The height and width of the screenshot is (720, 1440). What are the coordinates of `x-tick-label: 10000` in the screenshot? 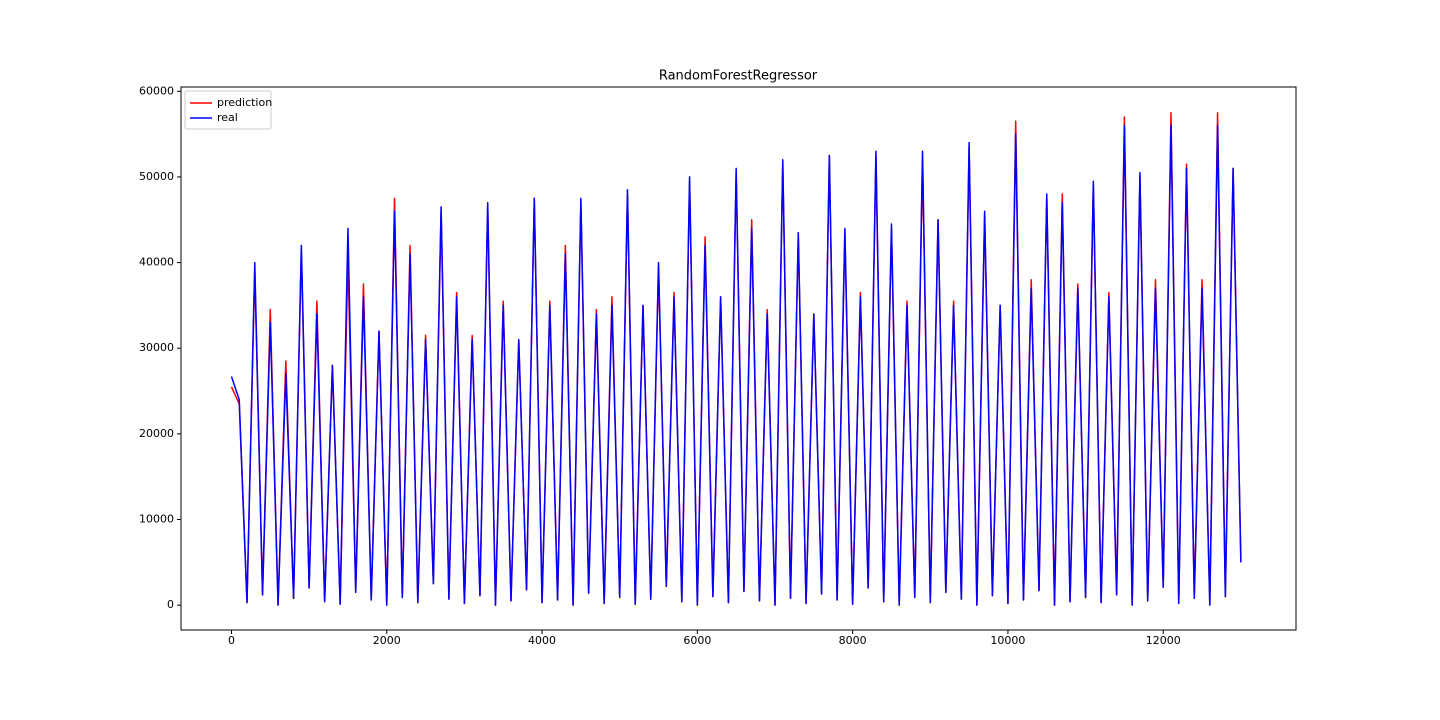 It's located at (1007, 640).